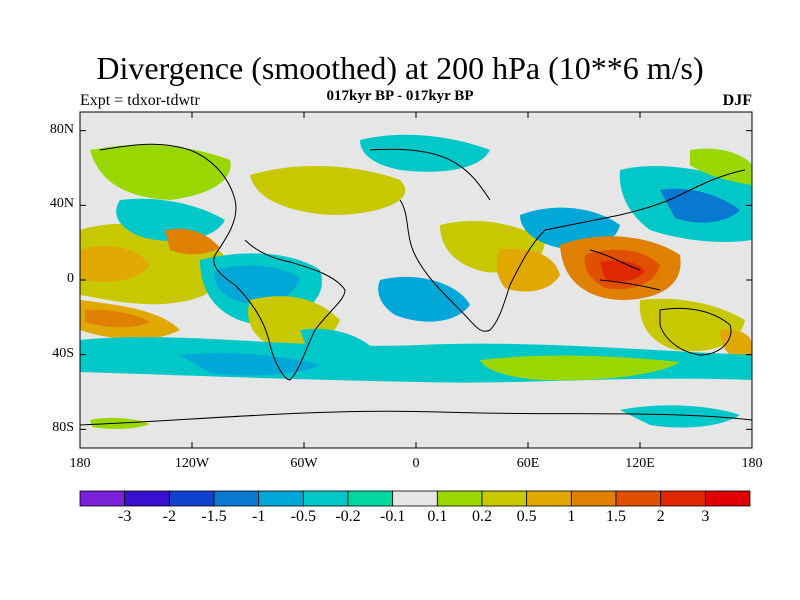 The width and height of the screenshot is (800, 600). I want to click on season-label: DJF, so click(737, 100).